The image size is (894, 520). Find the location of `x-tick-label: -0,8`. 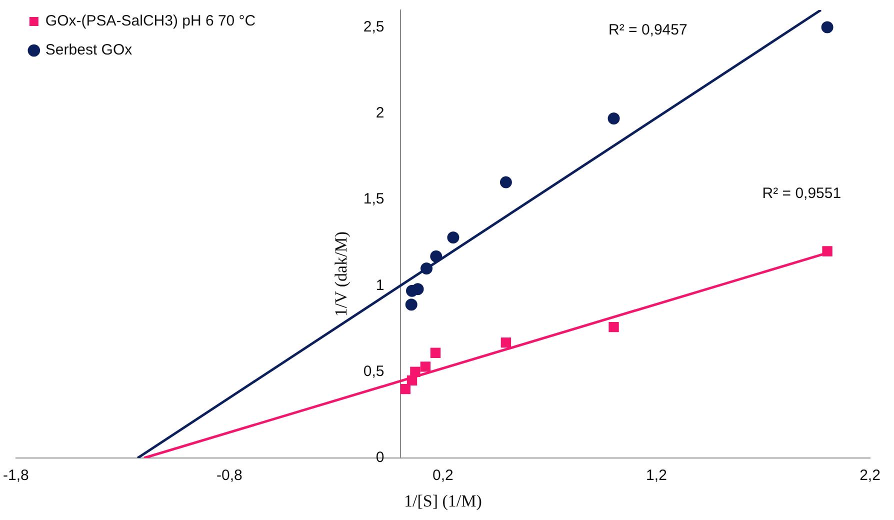

x-tick-label: -0,8 is located at coordinates (229, 475).